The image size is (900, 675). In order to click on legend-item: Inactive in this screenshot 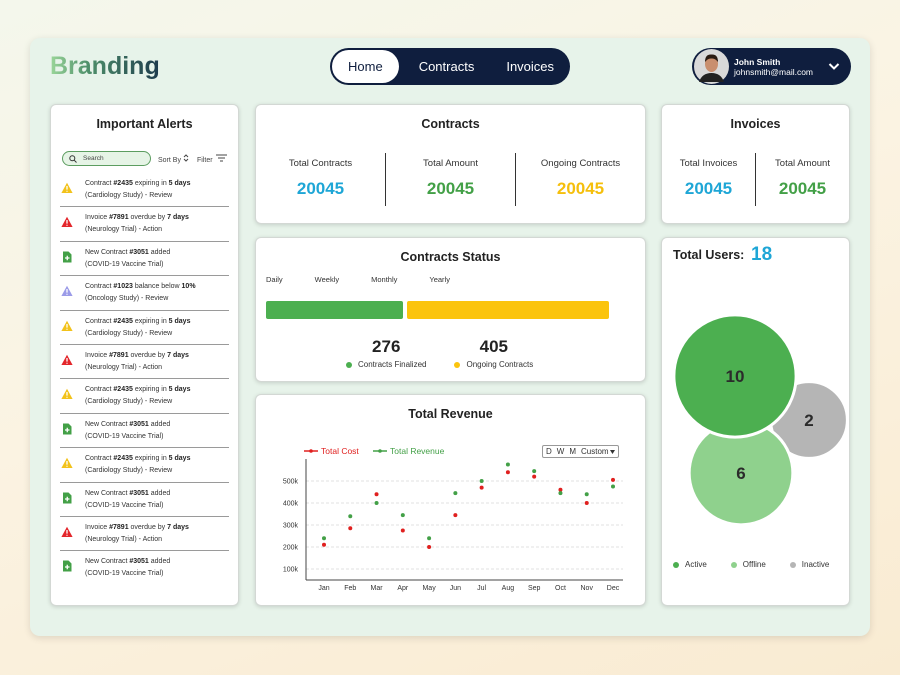, I will do `click(809, 564)`.